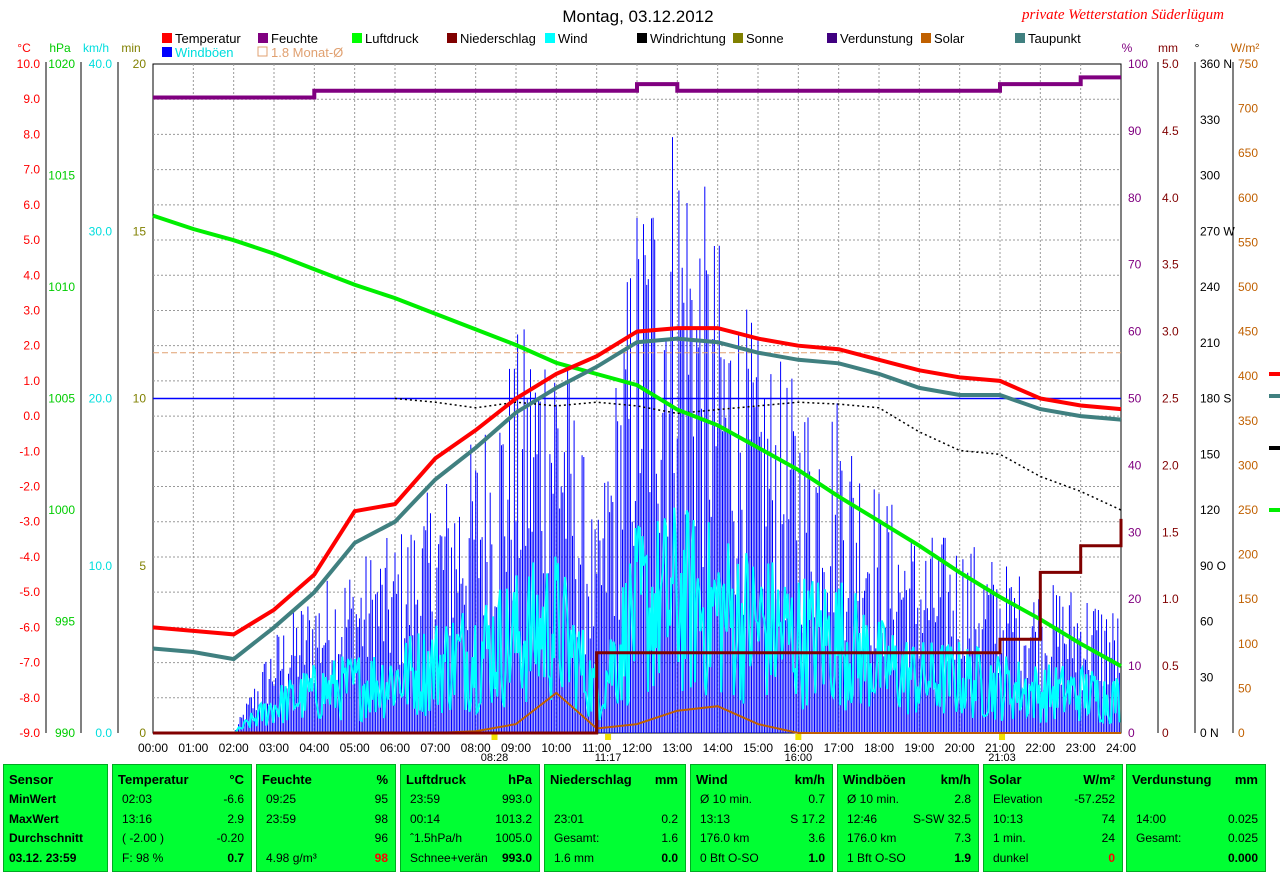 The width and height of the screenshot is (1280, 882). Describe the element at coordinates (65, 622) in the screenshot. I see `hpa-tick-label: 995` at that location.